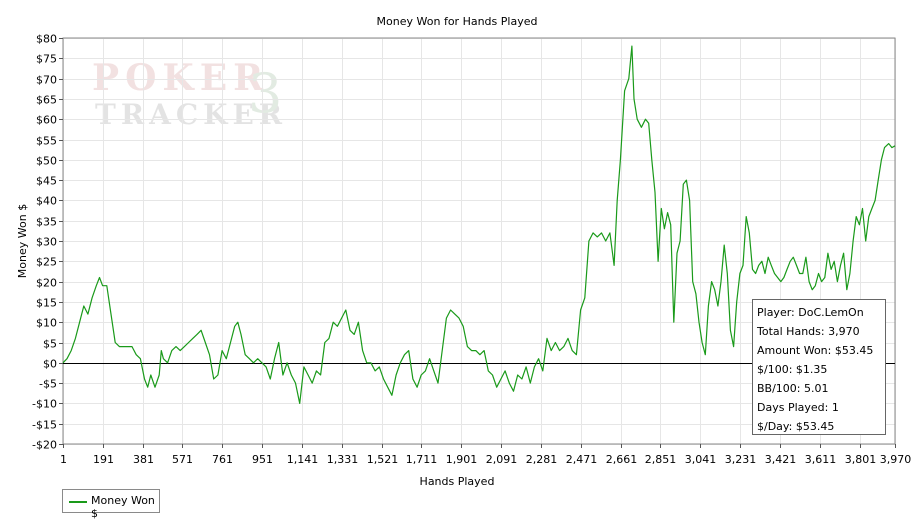 This screenshot has height=530, width=916. I want to click on y-tick-label: $65, so click(46, 100).